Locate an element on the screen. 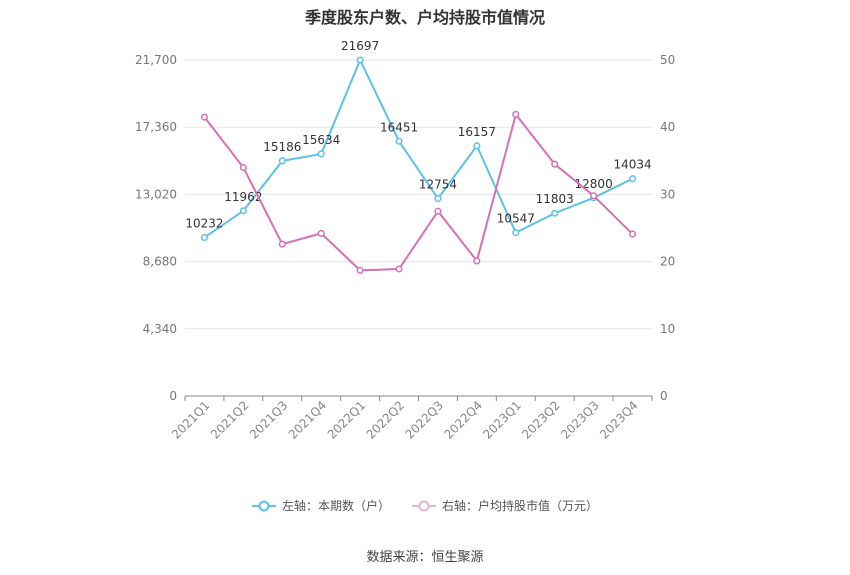  x-axis-tick-label: 2022Q1 is located at coordinates (347, 420).